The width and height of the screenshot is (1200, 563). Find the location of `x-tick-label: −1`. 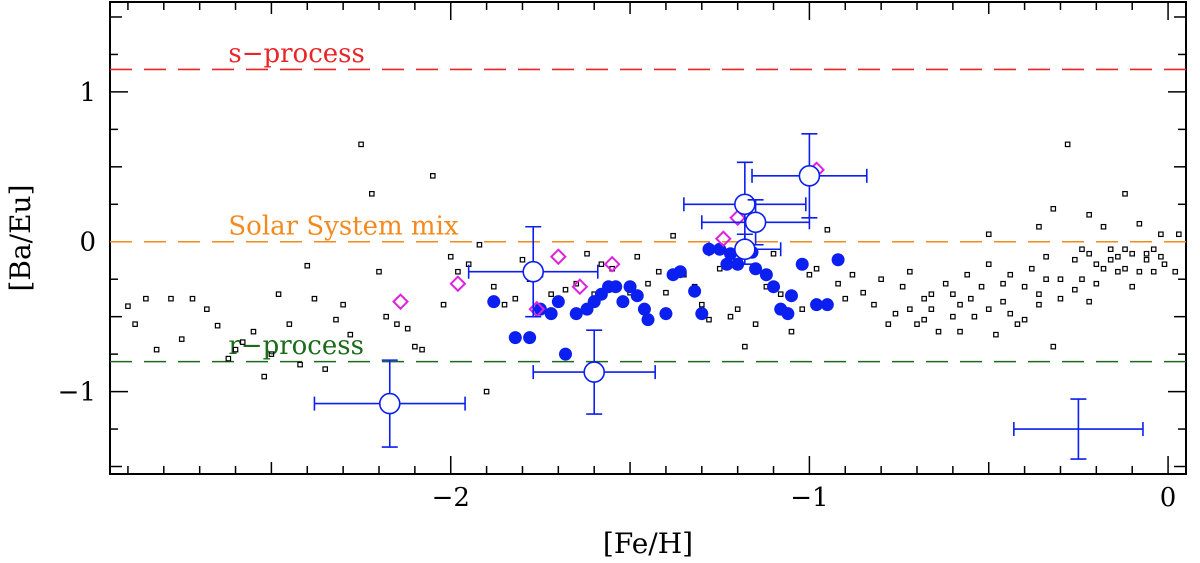

x-tick-label: −1 is located at coordinates (809, 498).